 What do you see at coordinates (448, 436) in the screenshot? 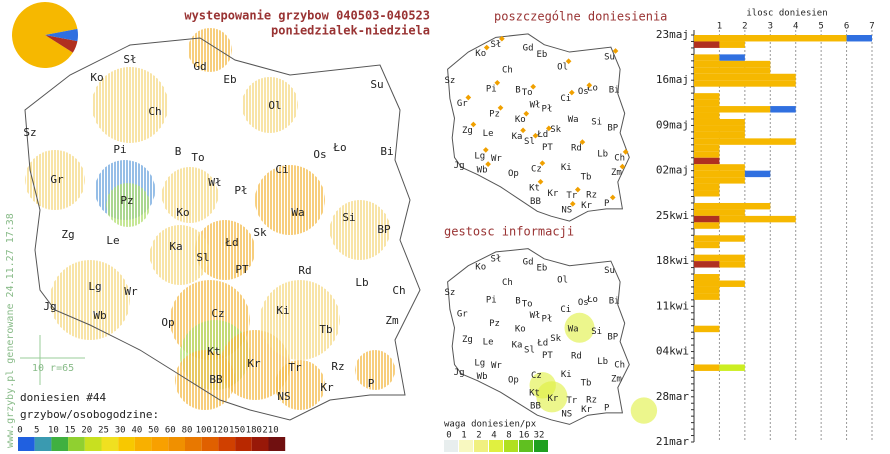
I see `weight-tick: 0` at bounding box center [448, 436].